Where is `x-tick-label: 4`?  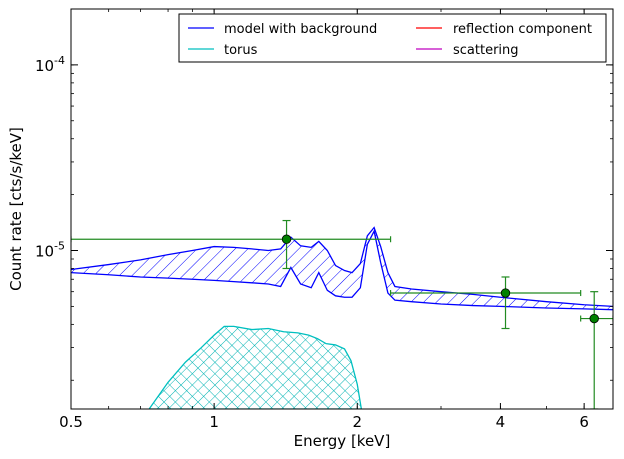 x-tick-label: 4 is located at coordinates (501, 422).